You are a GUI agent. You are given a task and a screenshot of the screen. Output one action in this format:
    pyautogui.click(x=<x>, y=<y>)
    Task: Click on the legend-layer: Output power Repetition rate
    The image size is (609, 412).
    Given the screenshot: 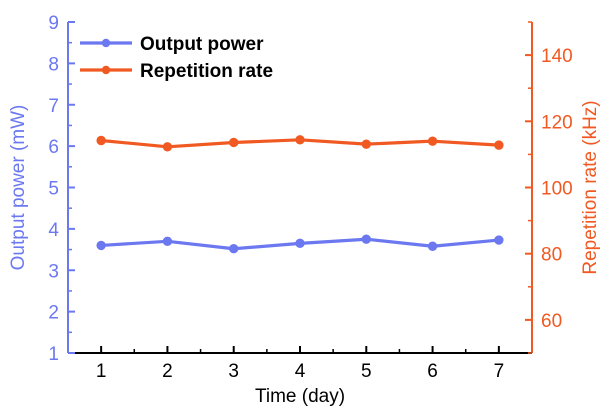 What is the action you would take?
    pyautogui.click(x=176, y=58)
    